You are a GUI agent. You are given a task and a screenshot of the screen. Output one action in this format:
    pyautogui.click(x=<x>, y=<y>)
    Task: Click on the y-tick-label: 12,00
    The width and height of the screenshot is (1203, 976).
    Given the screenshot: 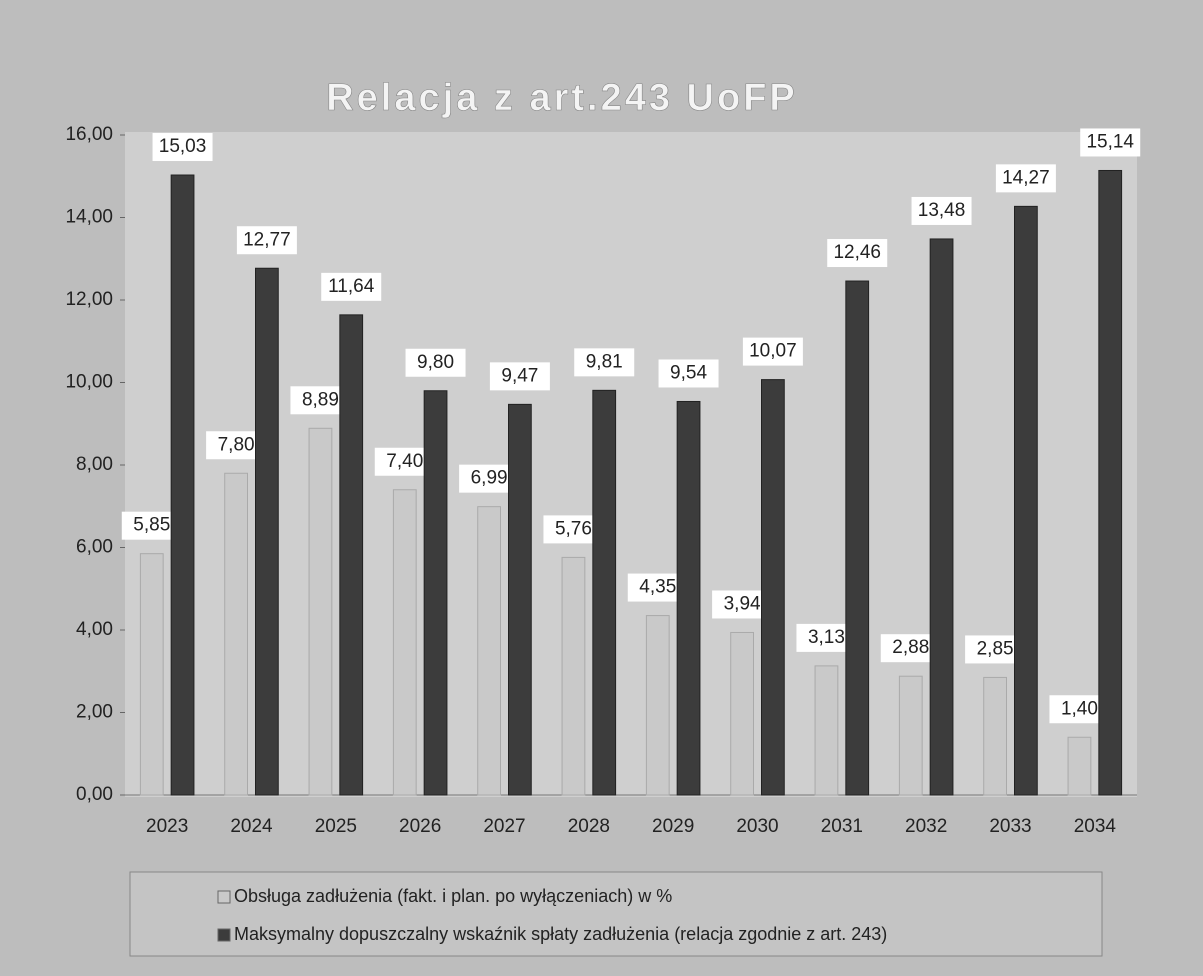 What is the action you would take?
    pyautogui.click(x=89, y=299)
    